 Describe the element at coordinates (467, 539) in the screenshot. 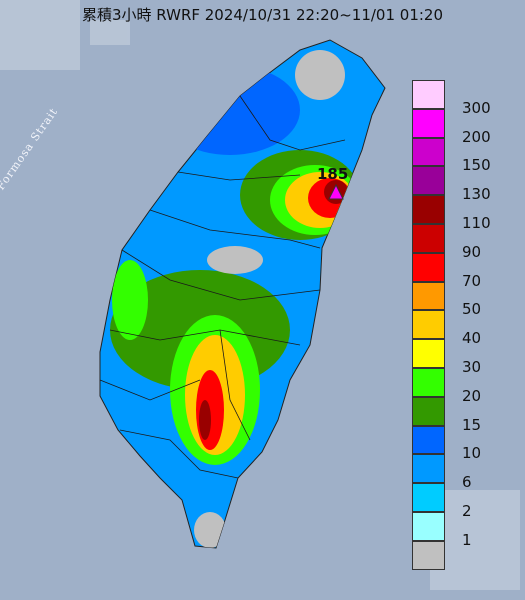

I see `legend-label: 1` at that location.